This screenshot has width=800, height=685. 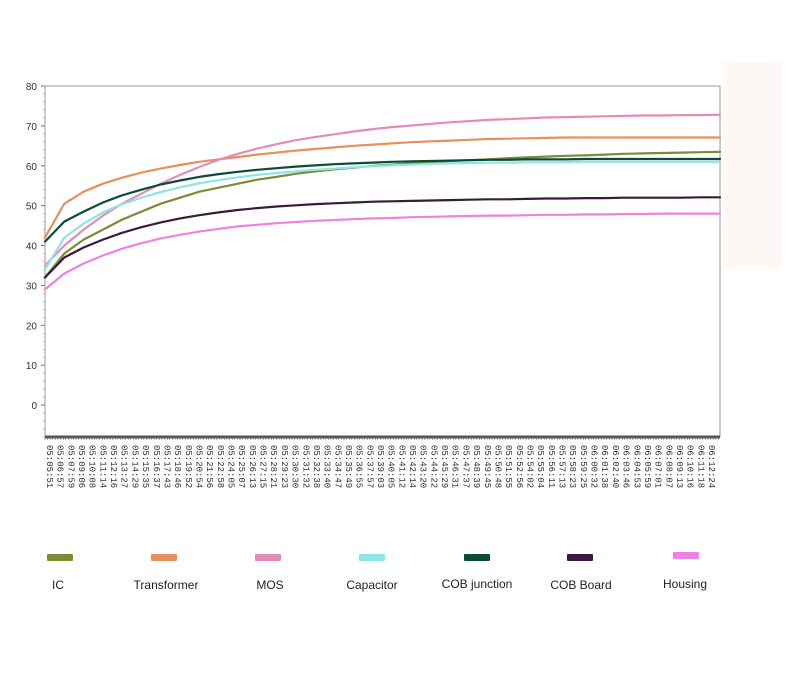 I want to click on y-tick-label: 50, so click(x=32, y=207).